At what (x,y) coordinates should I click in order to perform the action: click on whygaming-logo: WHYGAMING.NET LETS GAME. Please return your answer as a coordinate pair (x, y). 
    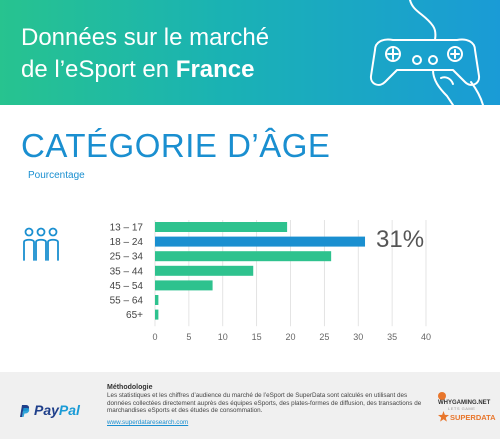
    Looking at the image, I should click on (469, 401).